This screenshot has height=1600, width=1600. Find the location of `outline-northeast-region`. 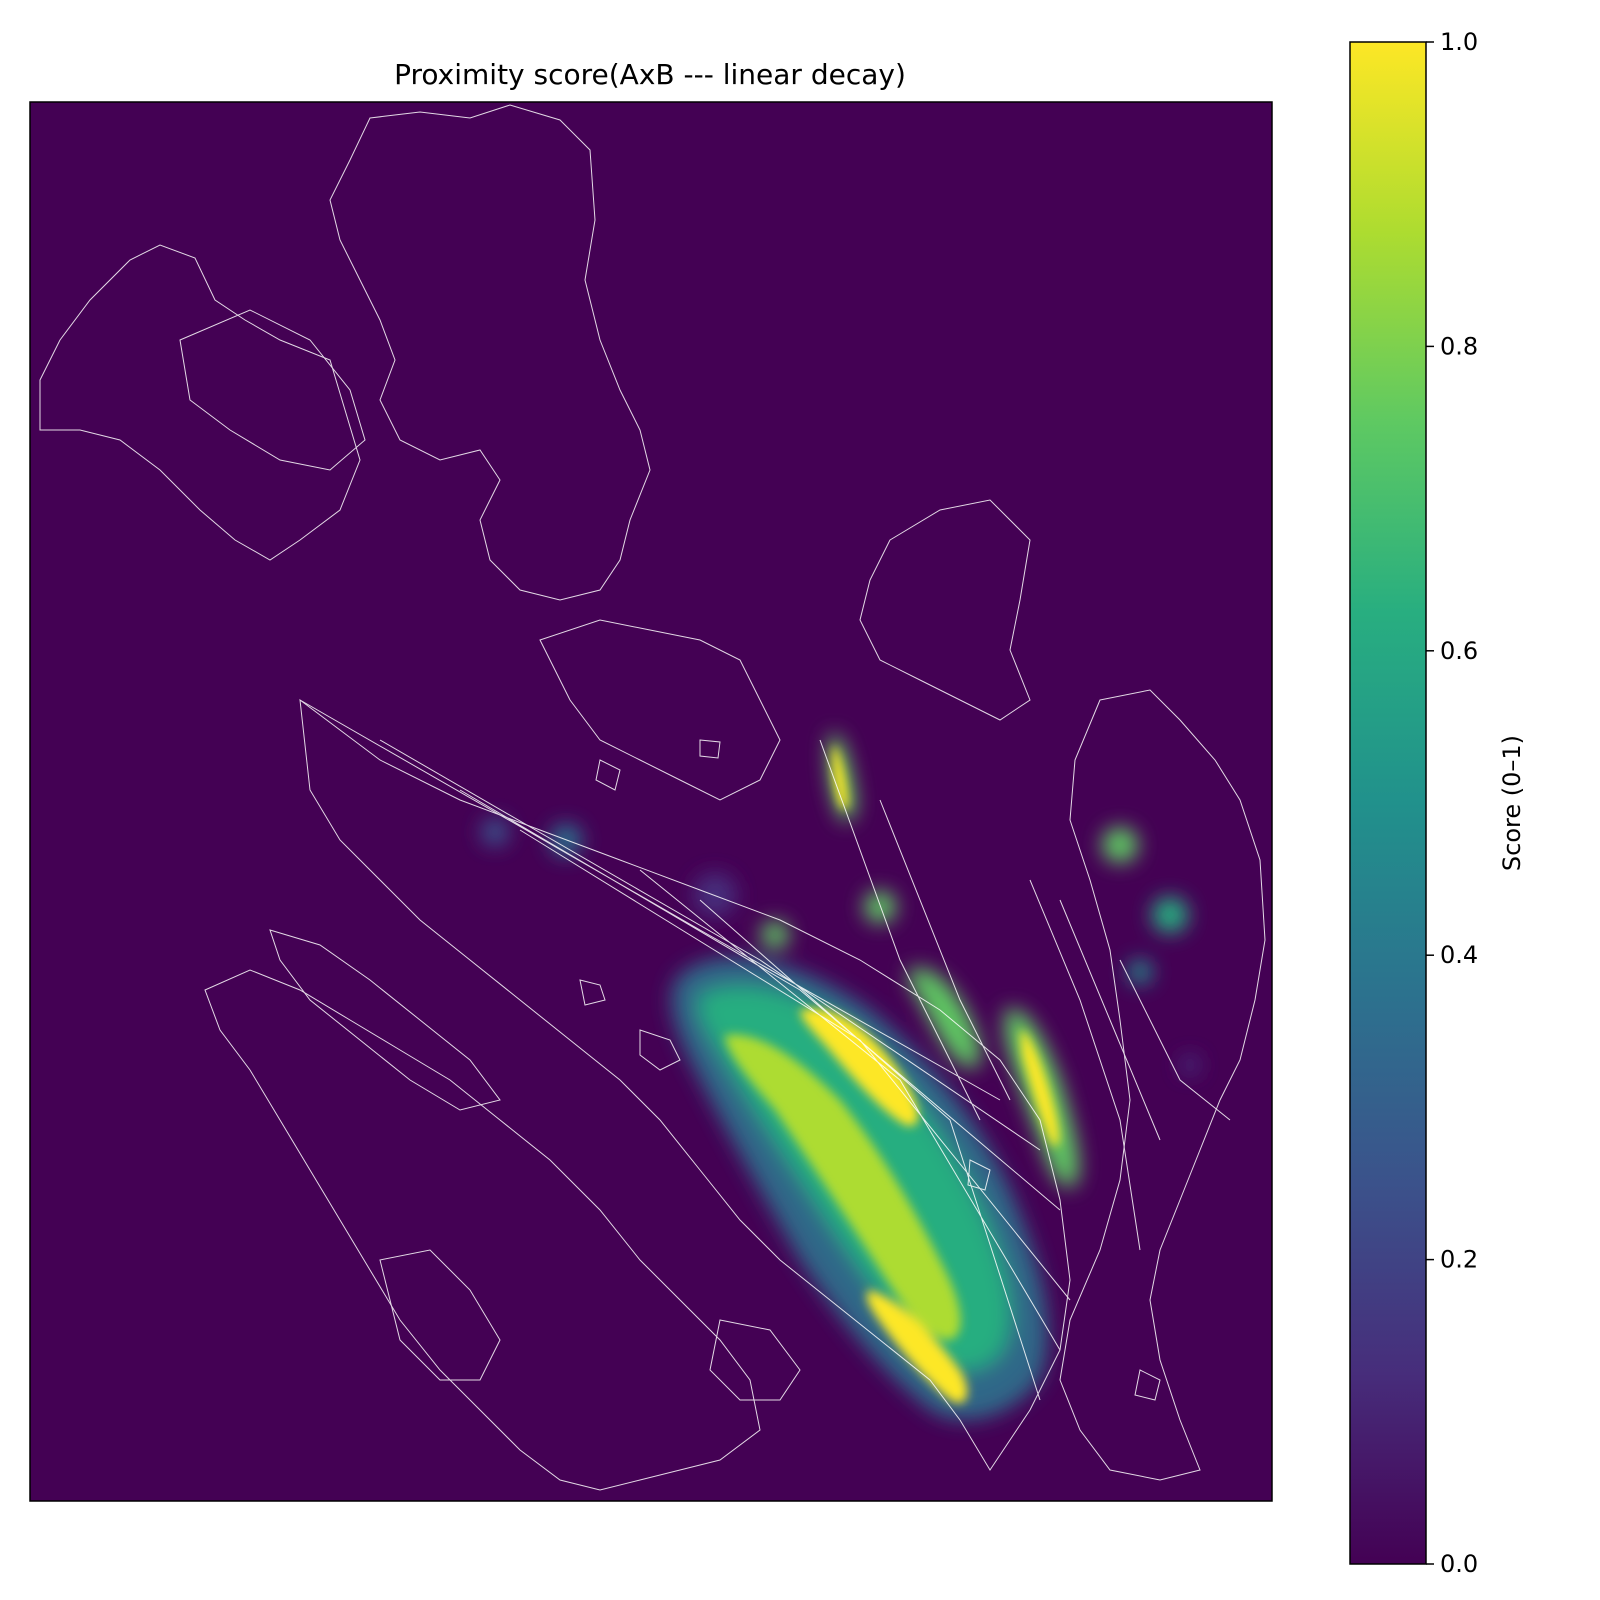

outline-northeast-region is located at coordinates (945, 610).